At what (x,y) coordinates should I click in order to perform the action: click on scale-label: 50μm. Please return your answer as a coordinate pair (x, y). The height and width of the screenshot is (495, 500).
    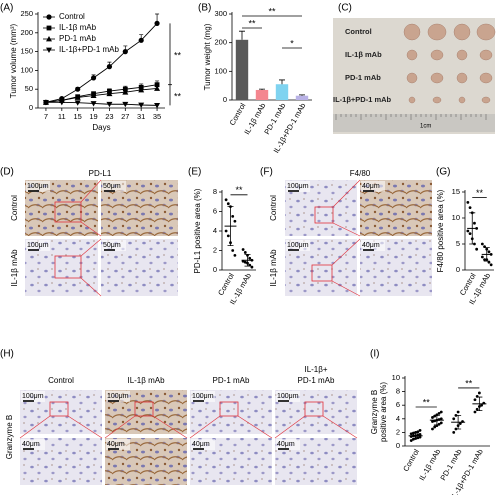
    Looking at the image, I should click on (112, 186).